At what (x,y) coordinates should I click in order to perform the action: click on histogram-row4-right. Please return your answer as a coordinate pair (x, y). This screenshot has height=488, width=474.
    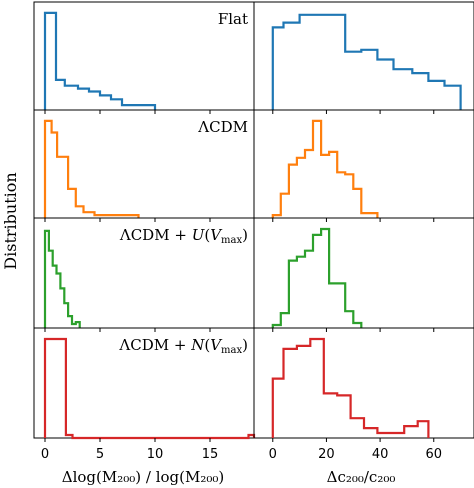
    Looking at the image, I should click on (350, 387).